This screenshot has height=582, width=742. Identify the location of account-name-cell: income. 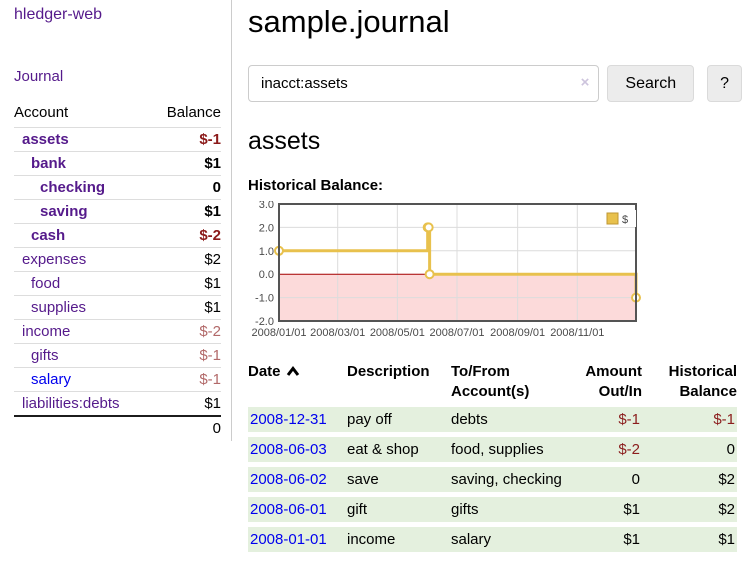
(82, 331).